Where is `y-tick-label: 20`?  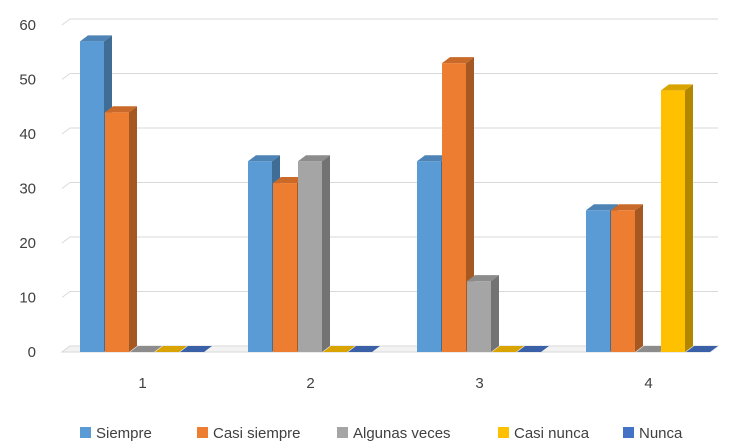 y-tick-label: 20 is located at coordinates (27, 243).